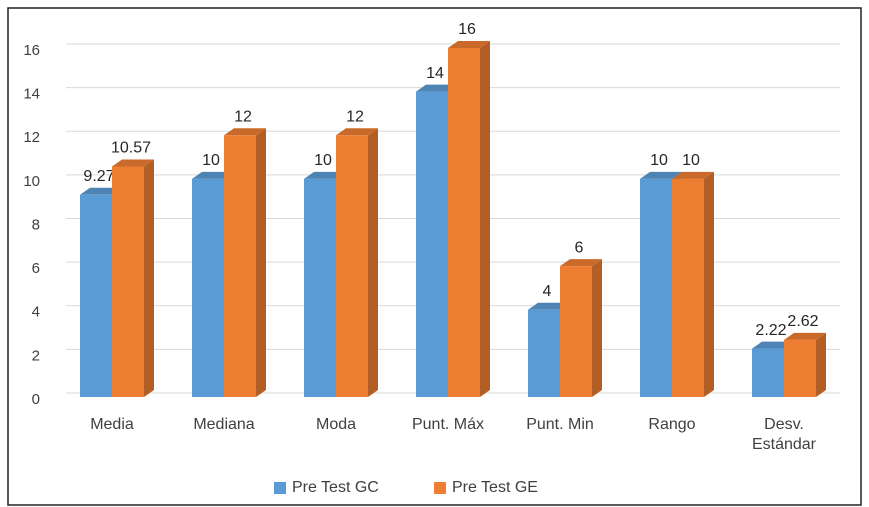 This screenshot has height=507, width=869. I want to click on value-label: 16, so click(467, 29).